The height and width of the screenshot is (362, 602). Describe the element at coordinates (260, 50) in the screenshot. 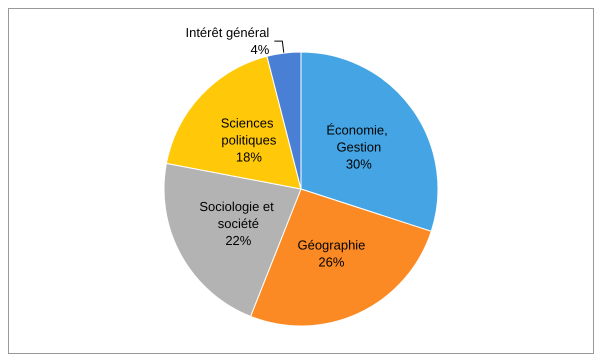

I see `data-label: 4%` at that location.